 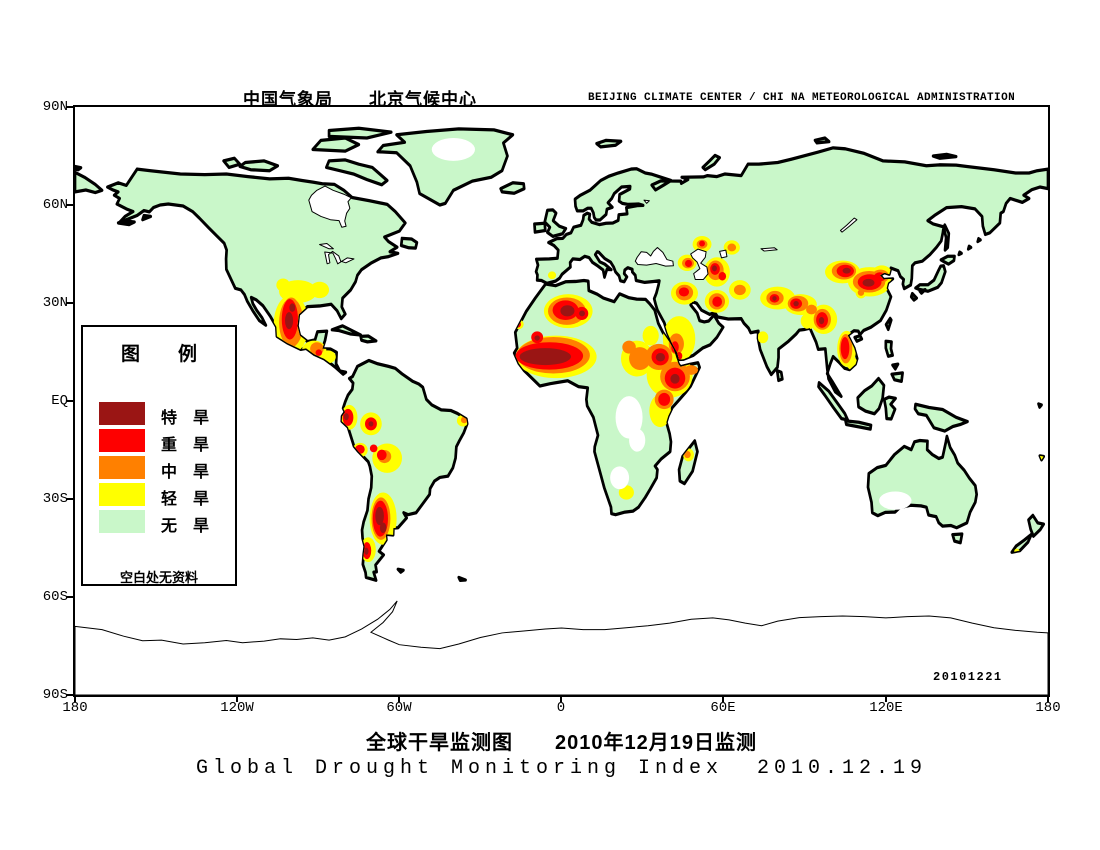 What do you see at coordinates (185, 526) in the screenshot?
I see `legend-label-none: 无 旱` at bounding box center [185, 526].